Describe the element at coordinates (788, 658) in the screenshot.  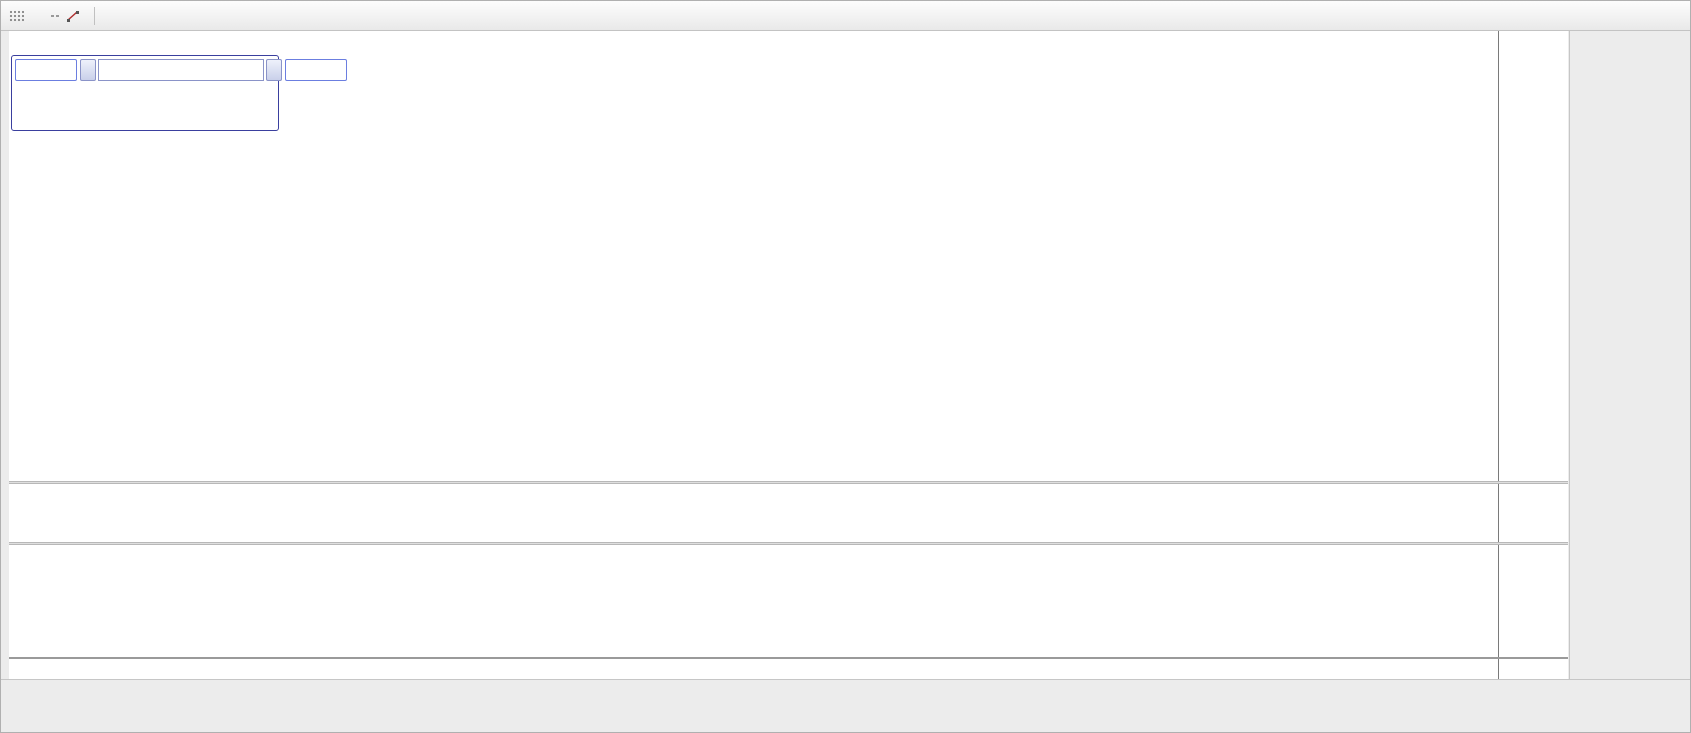
I see `time-axis-border` at that location.